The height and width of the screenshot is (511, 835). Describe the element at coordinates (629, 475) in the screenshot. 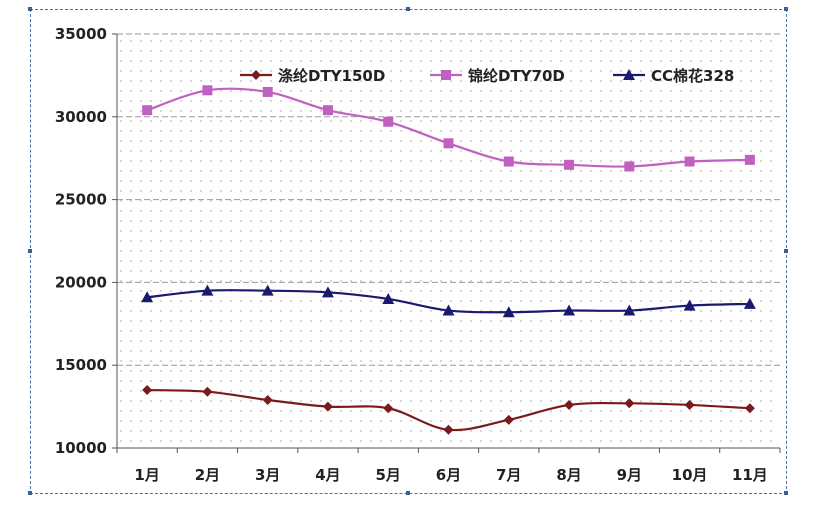

I see `x-tick-label: 9月` at that location.